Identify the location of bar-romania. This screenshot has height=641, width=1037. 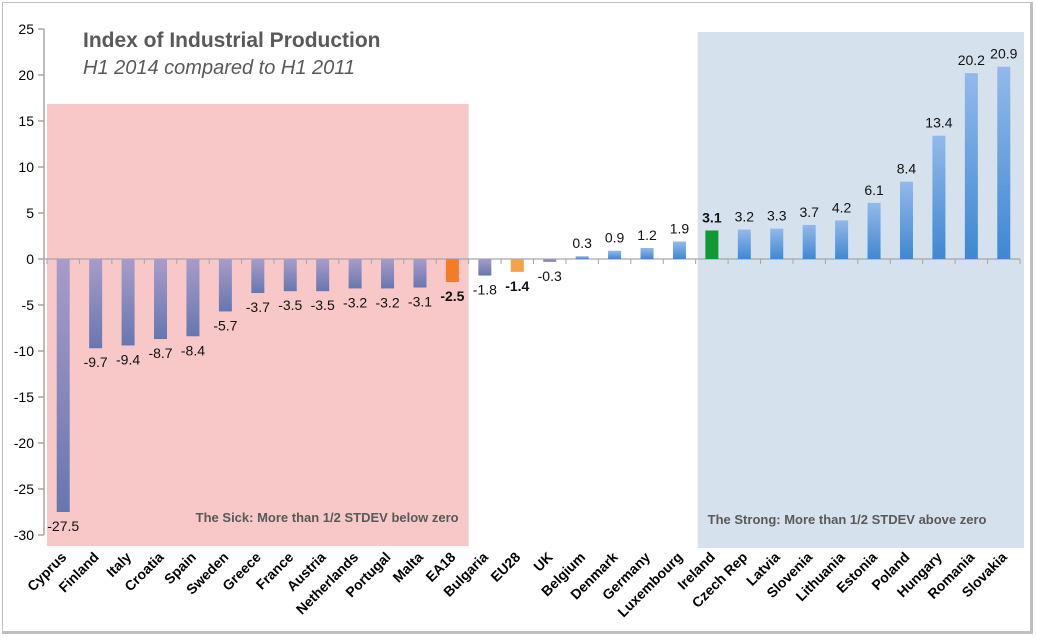
(971, 166).